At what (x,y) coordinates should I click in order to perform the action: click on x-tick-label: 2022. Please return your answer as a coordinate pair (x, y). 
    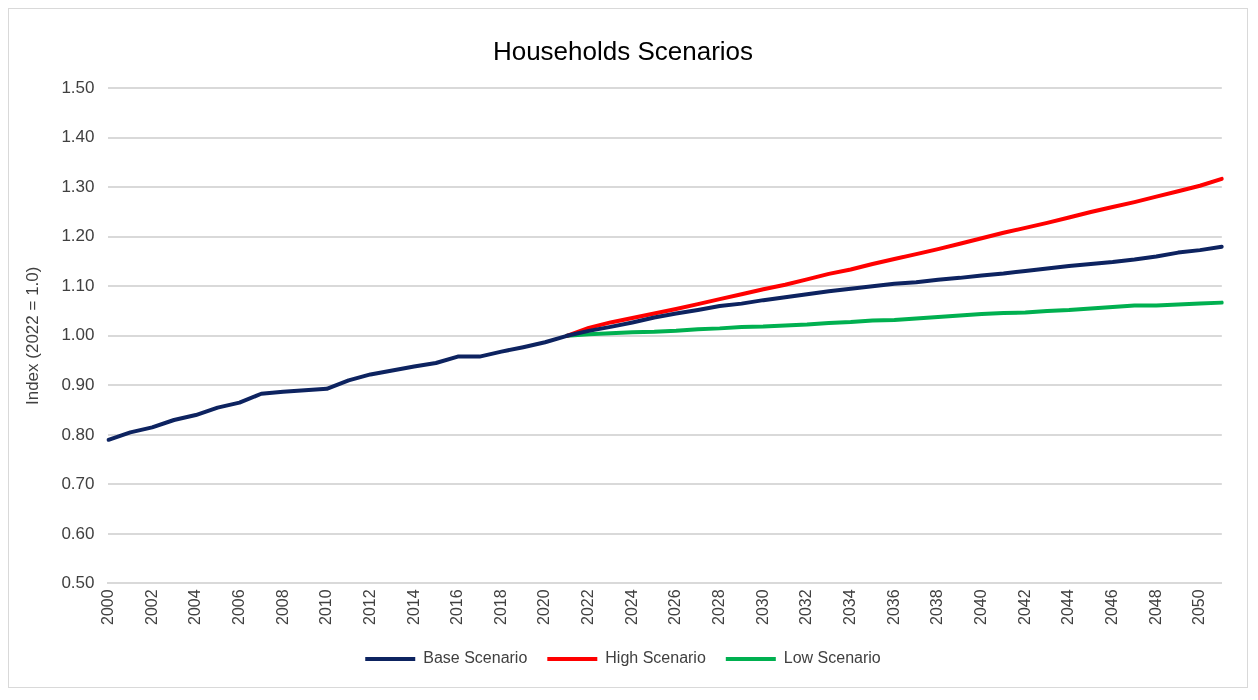
    Looking at the image, I should click on (588, 607).